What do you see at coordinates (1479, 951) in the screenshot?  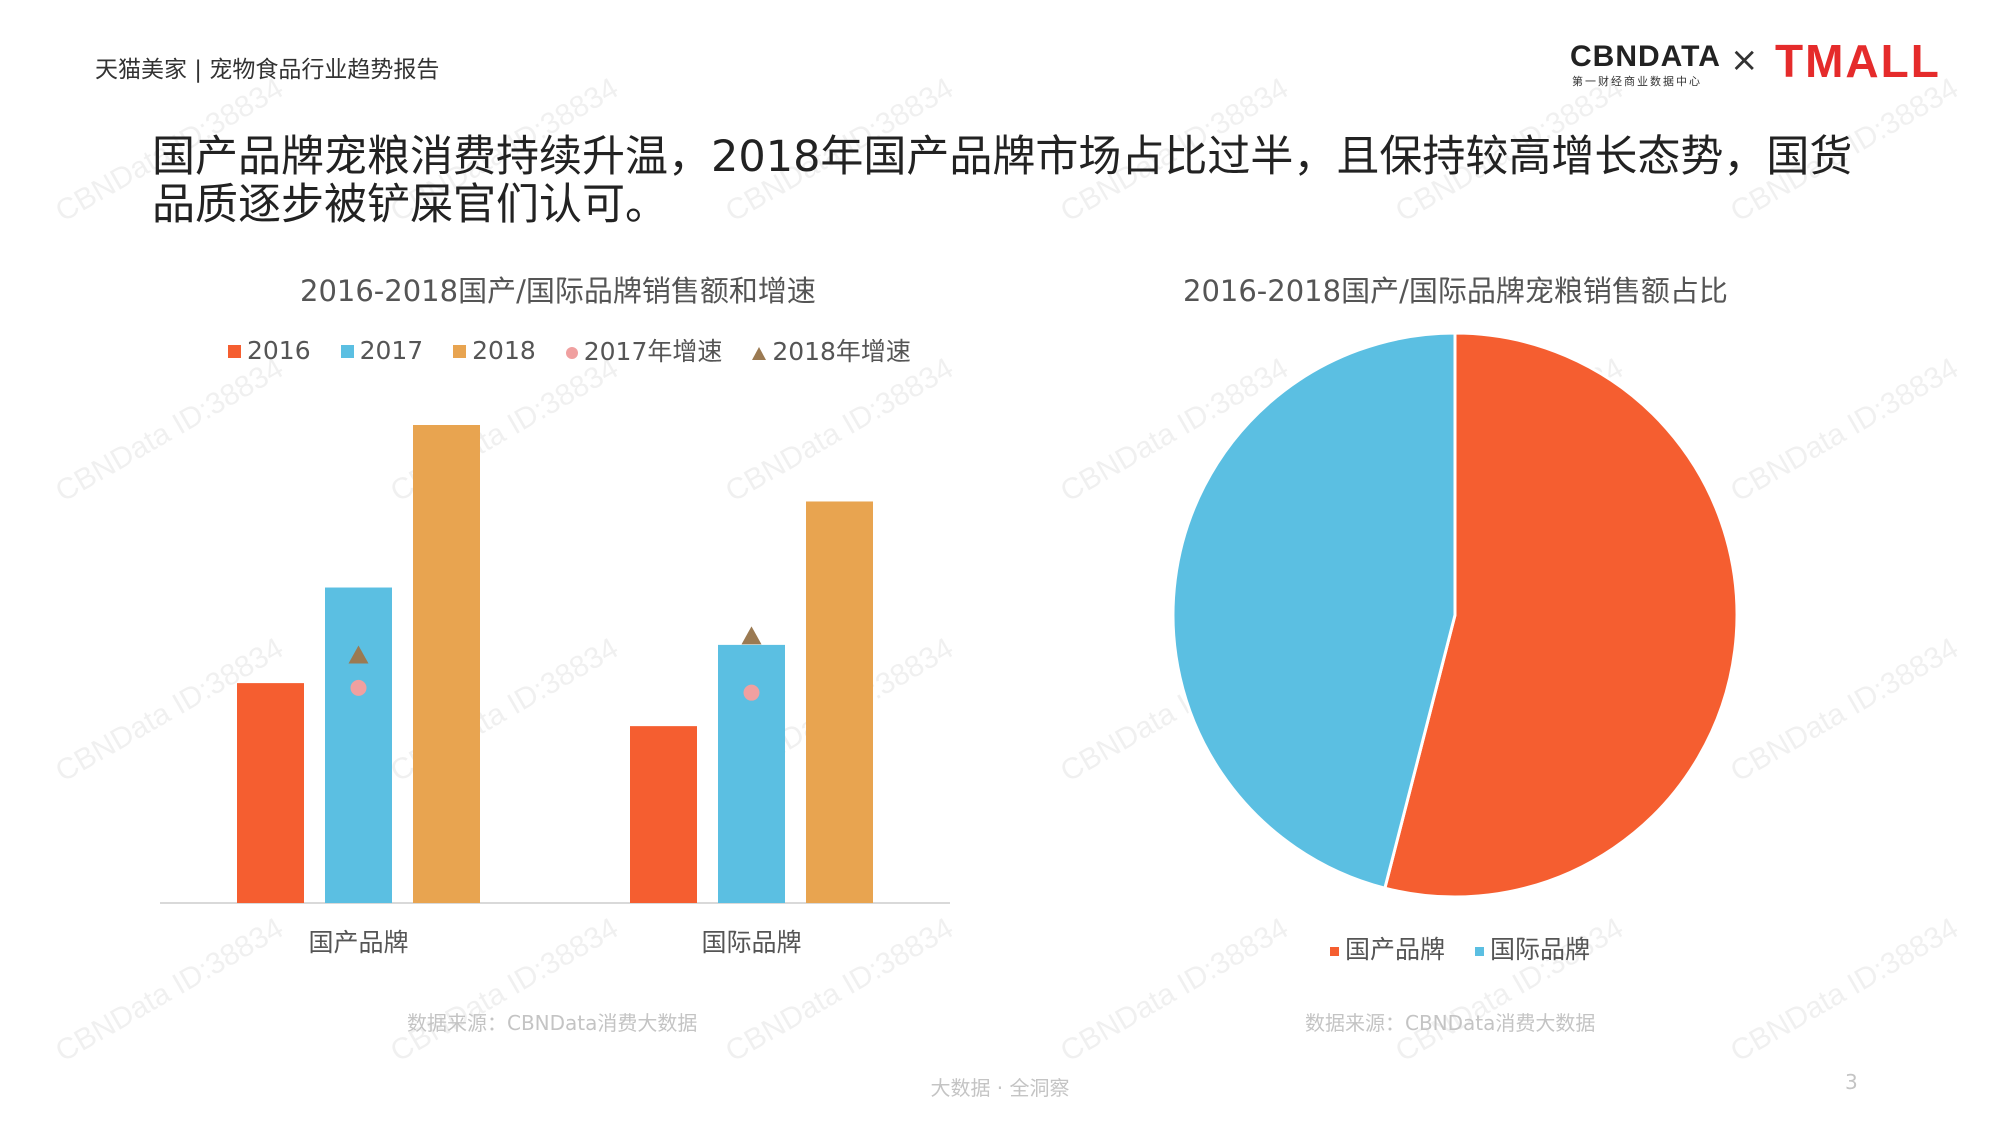 I see `legend-swatch-international` at bounding box center [1479, 951].